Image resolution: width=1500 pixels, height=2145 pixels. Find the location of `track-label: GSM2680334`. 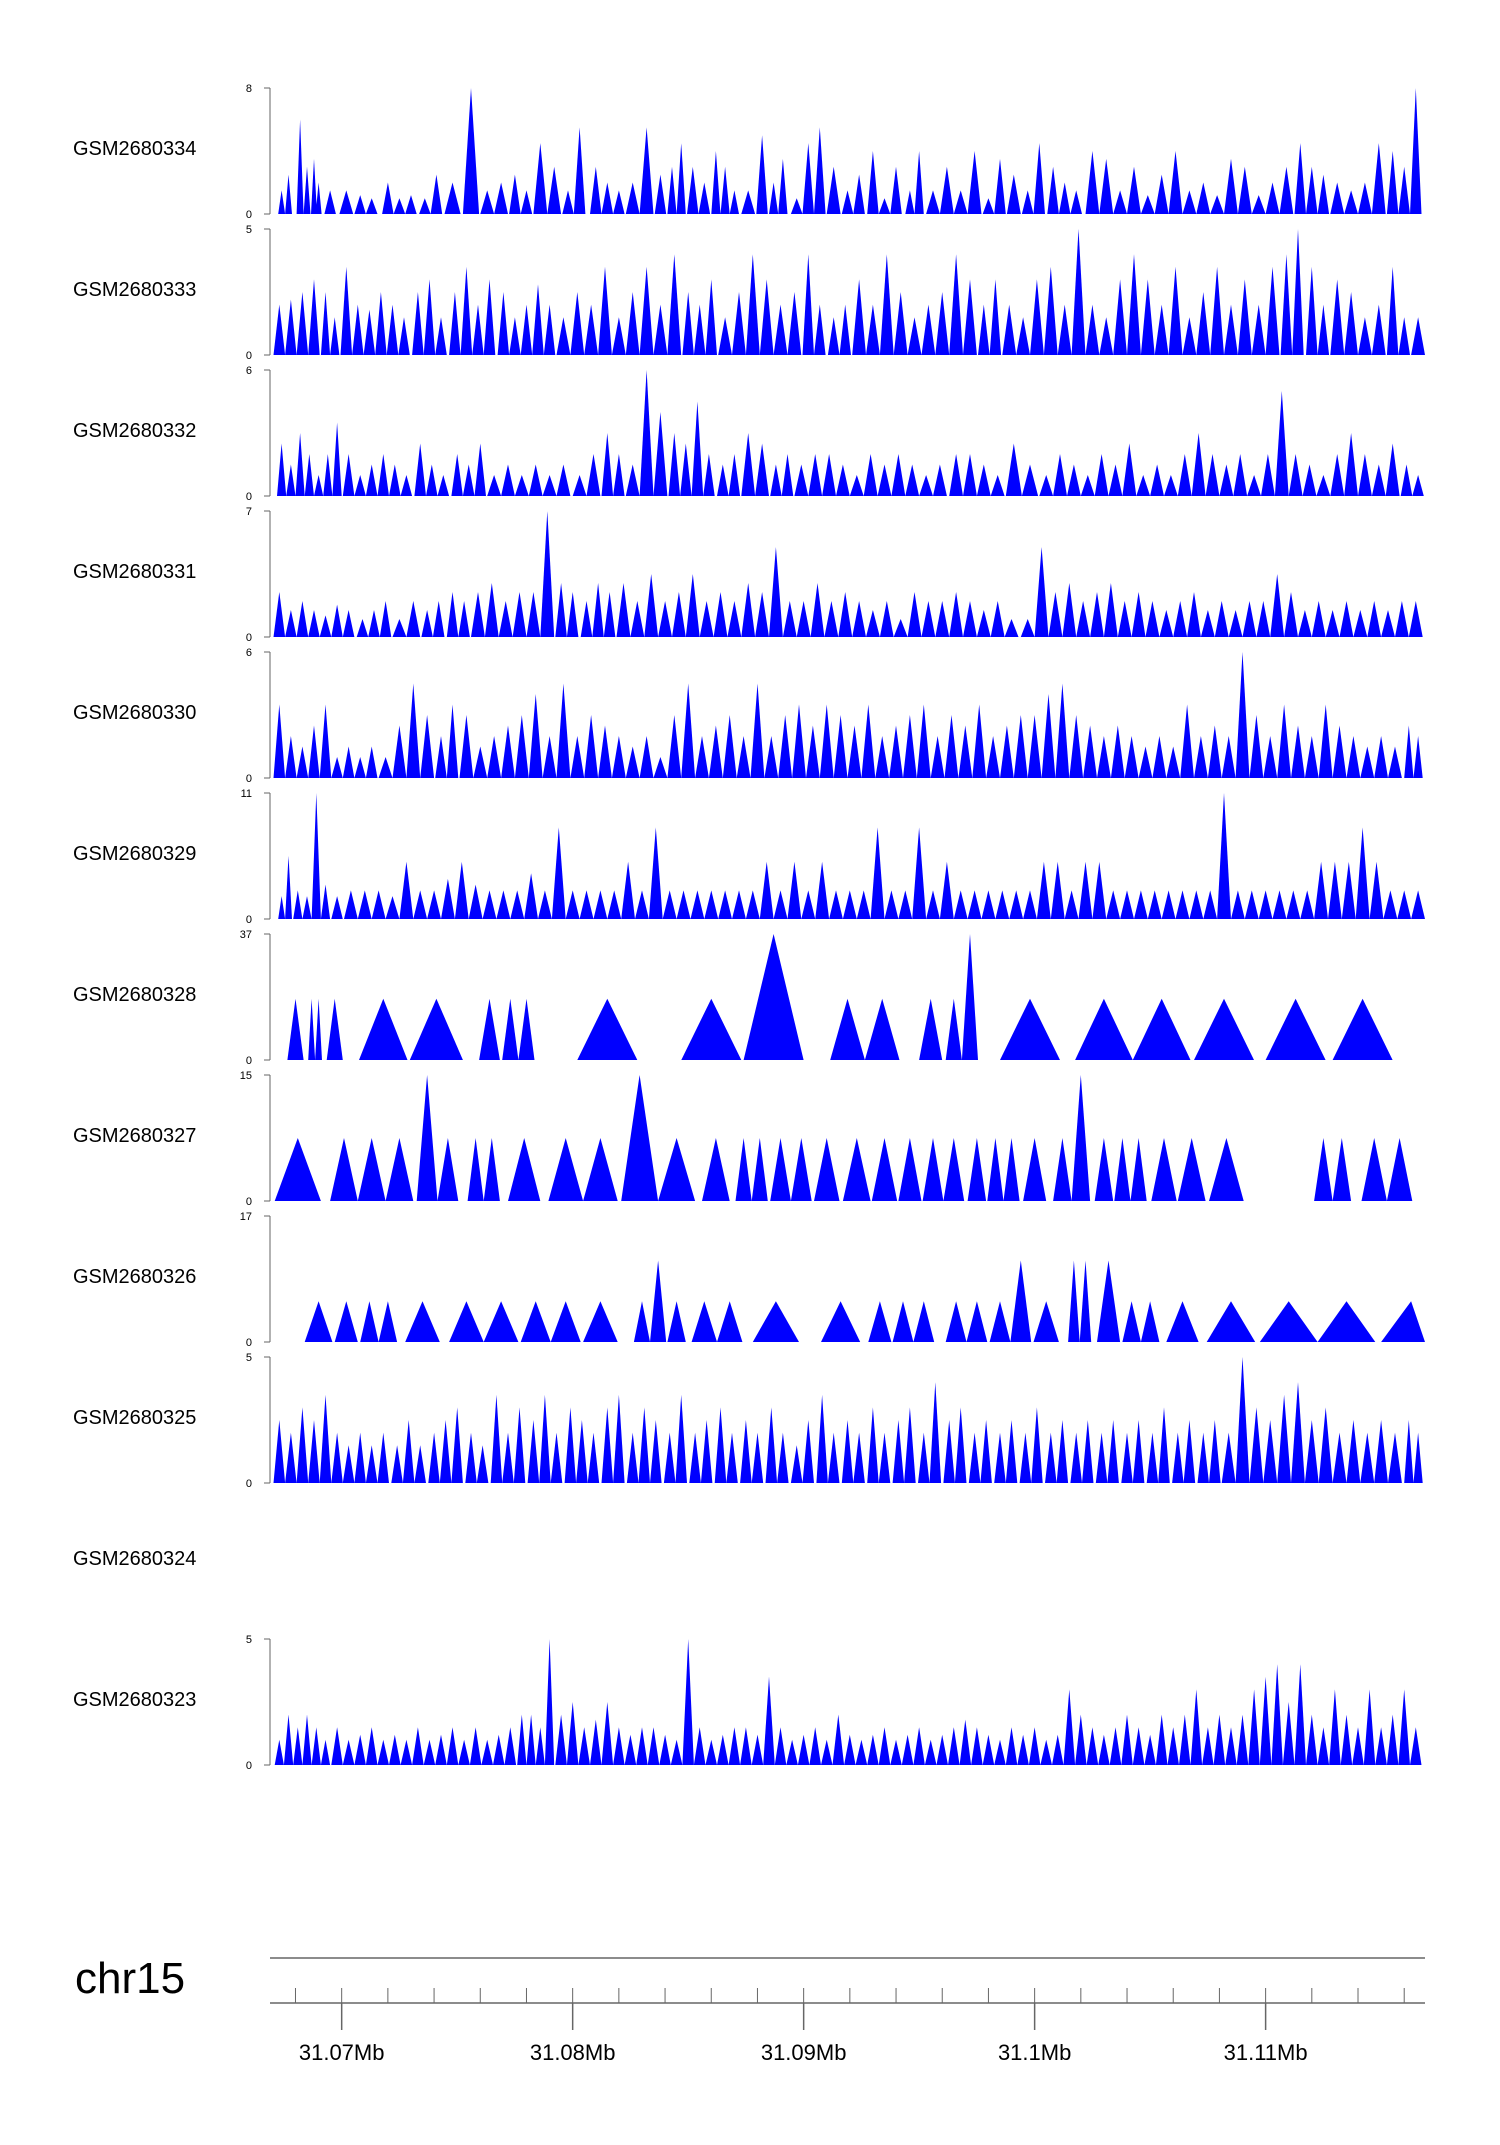

track-label: GSM2680334 is located at coordinates (134, 149).